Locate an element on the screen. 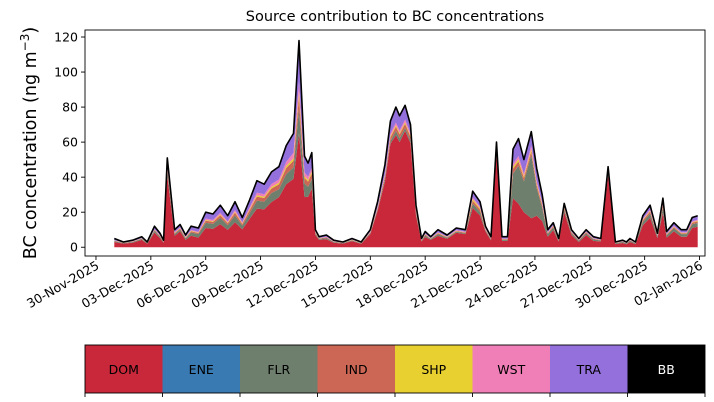  legend-swatch-wst is located at coordinates (511, 369).